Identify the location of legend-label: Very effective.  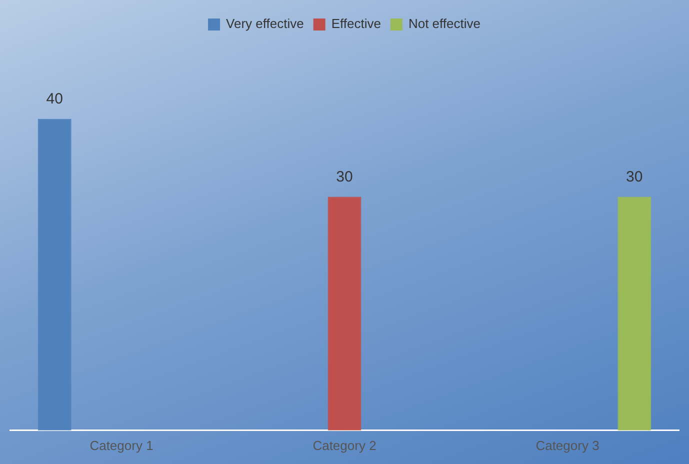
(265, 24).